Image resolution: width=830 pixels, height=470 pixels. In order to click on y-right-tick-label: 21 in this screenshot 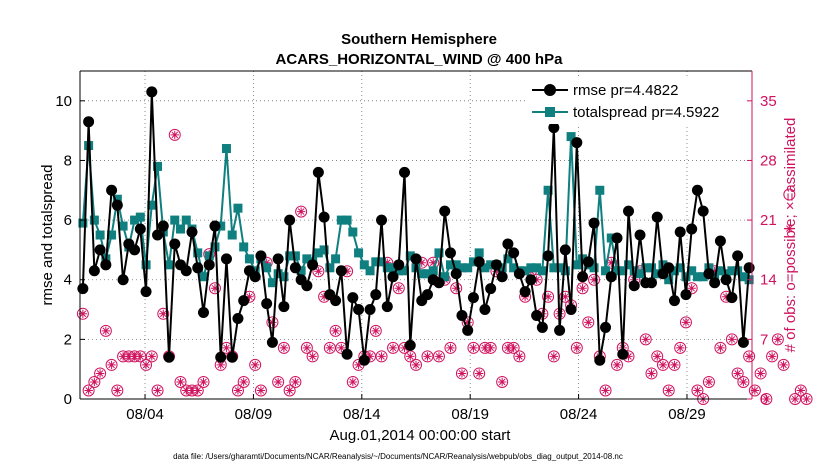, I will do `click(768, 220)`.